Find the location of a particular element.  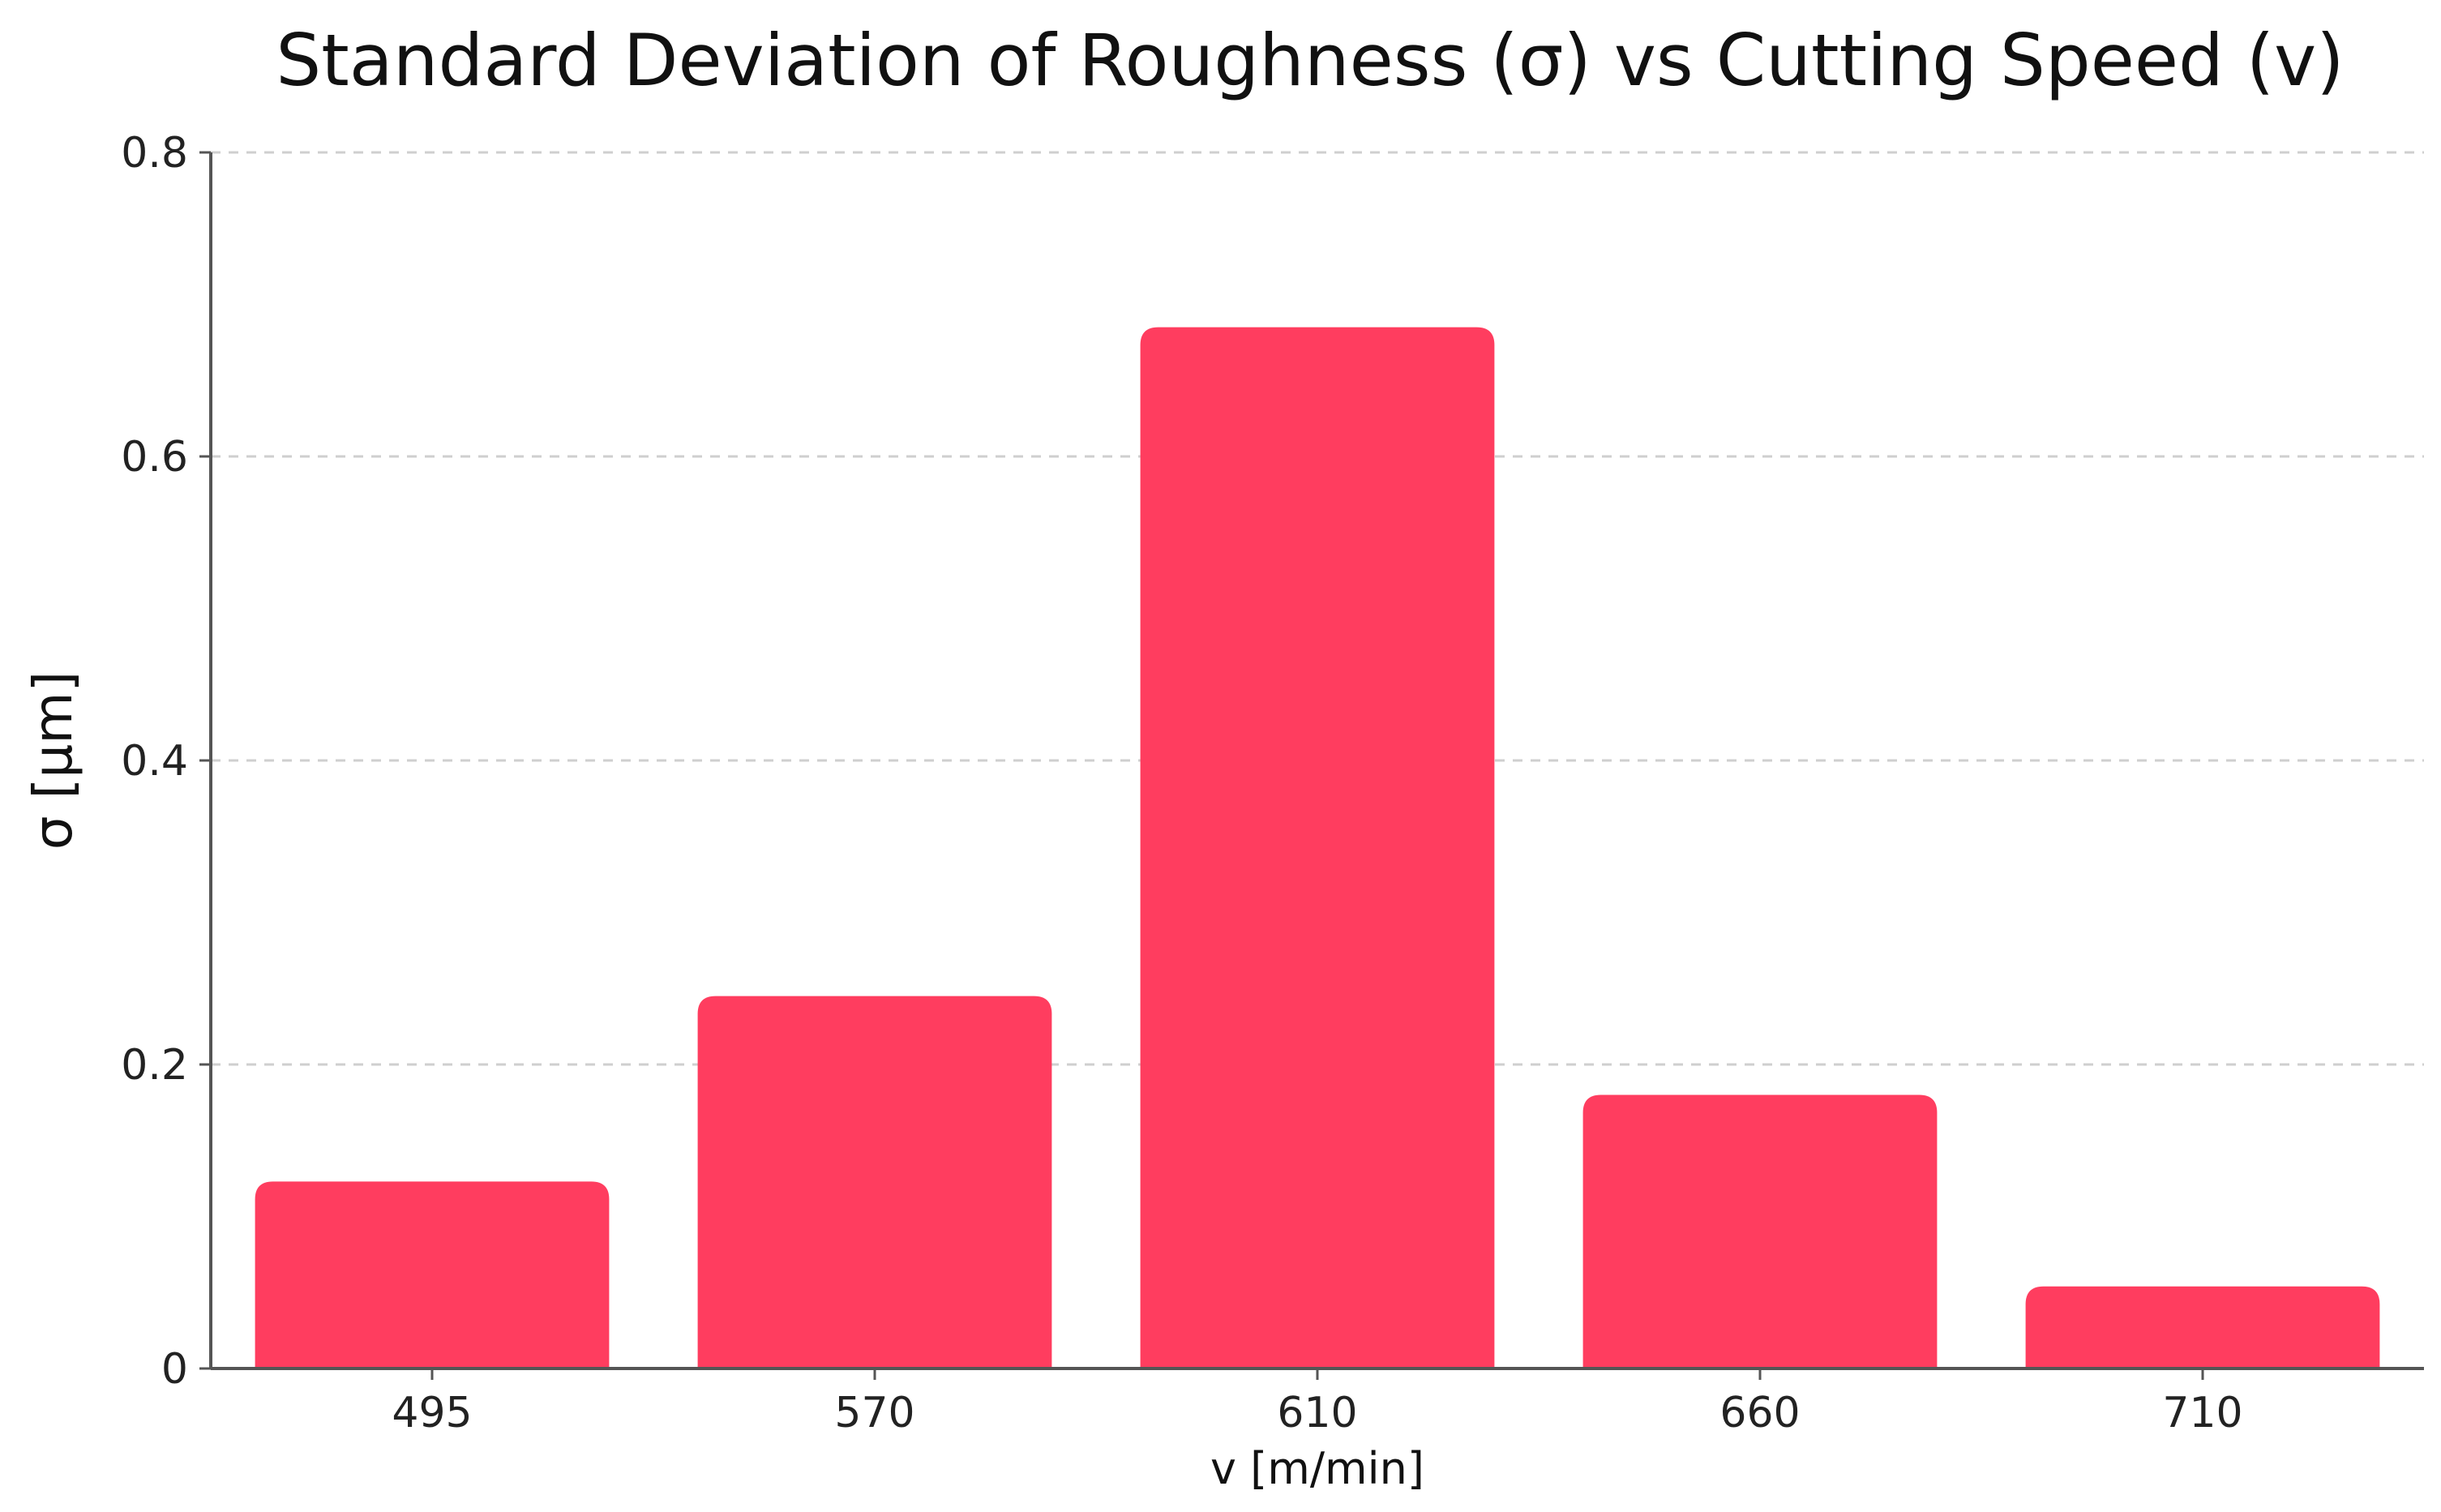

x-tick-label: 570 is located at coordinates (874, 1413).